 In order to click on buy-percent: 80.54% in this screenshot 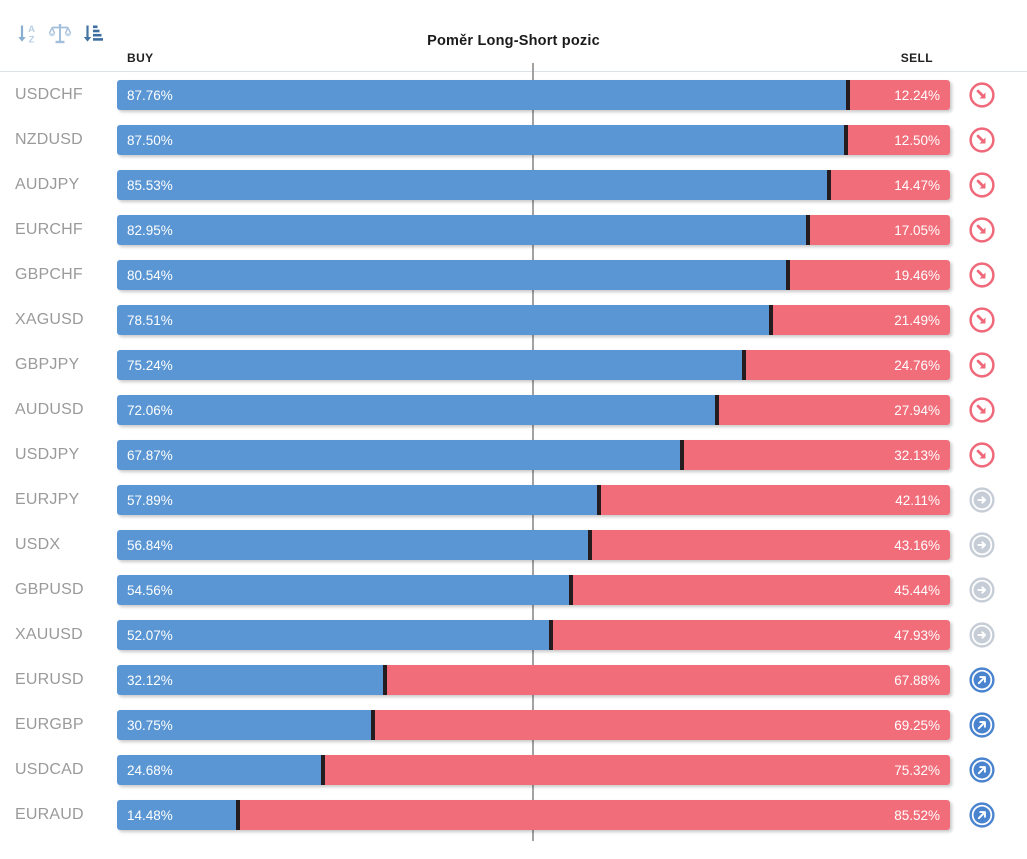, I will do `click(150, 275)`.